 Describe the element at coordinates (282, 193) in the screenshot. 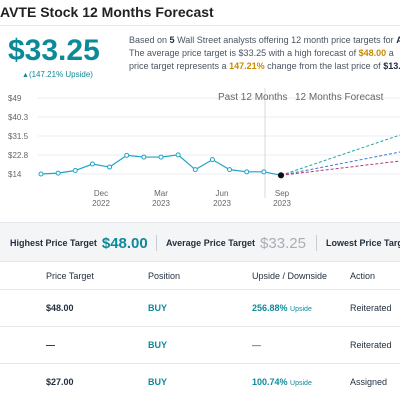

I see `x-tick-month: Sep` at that location.